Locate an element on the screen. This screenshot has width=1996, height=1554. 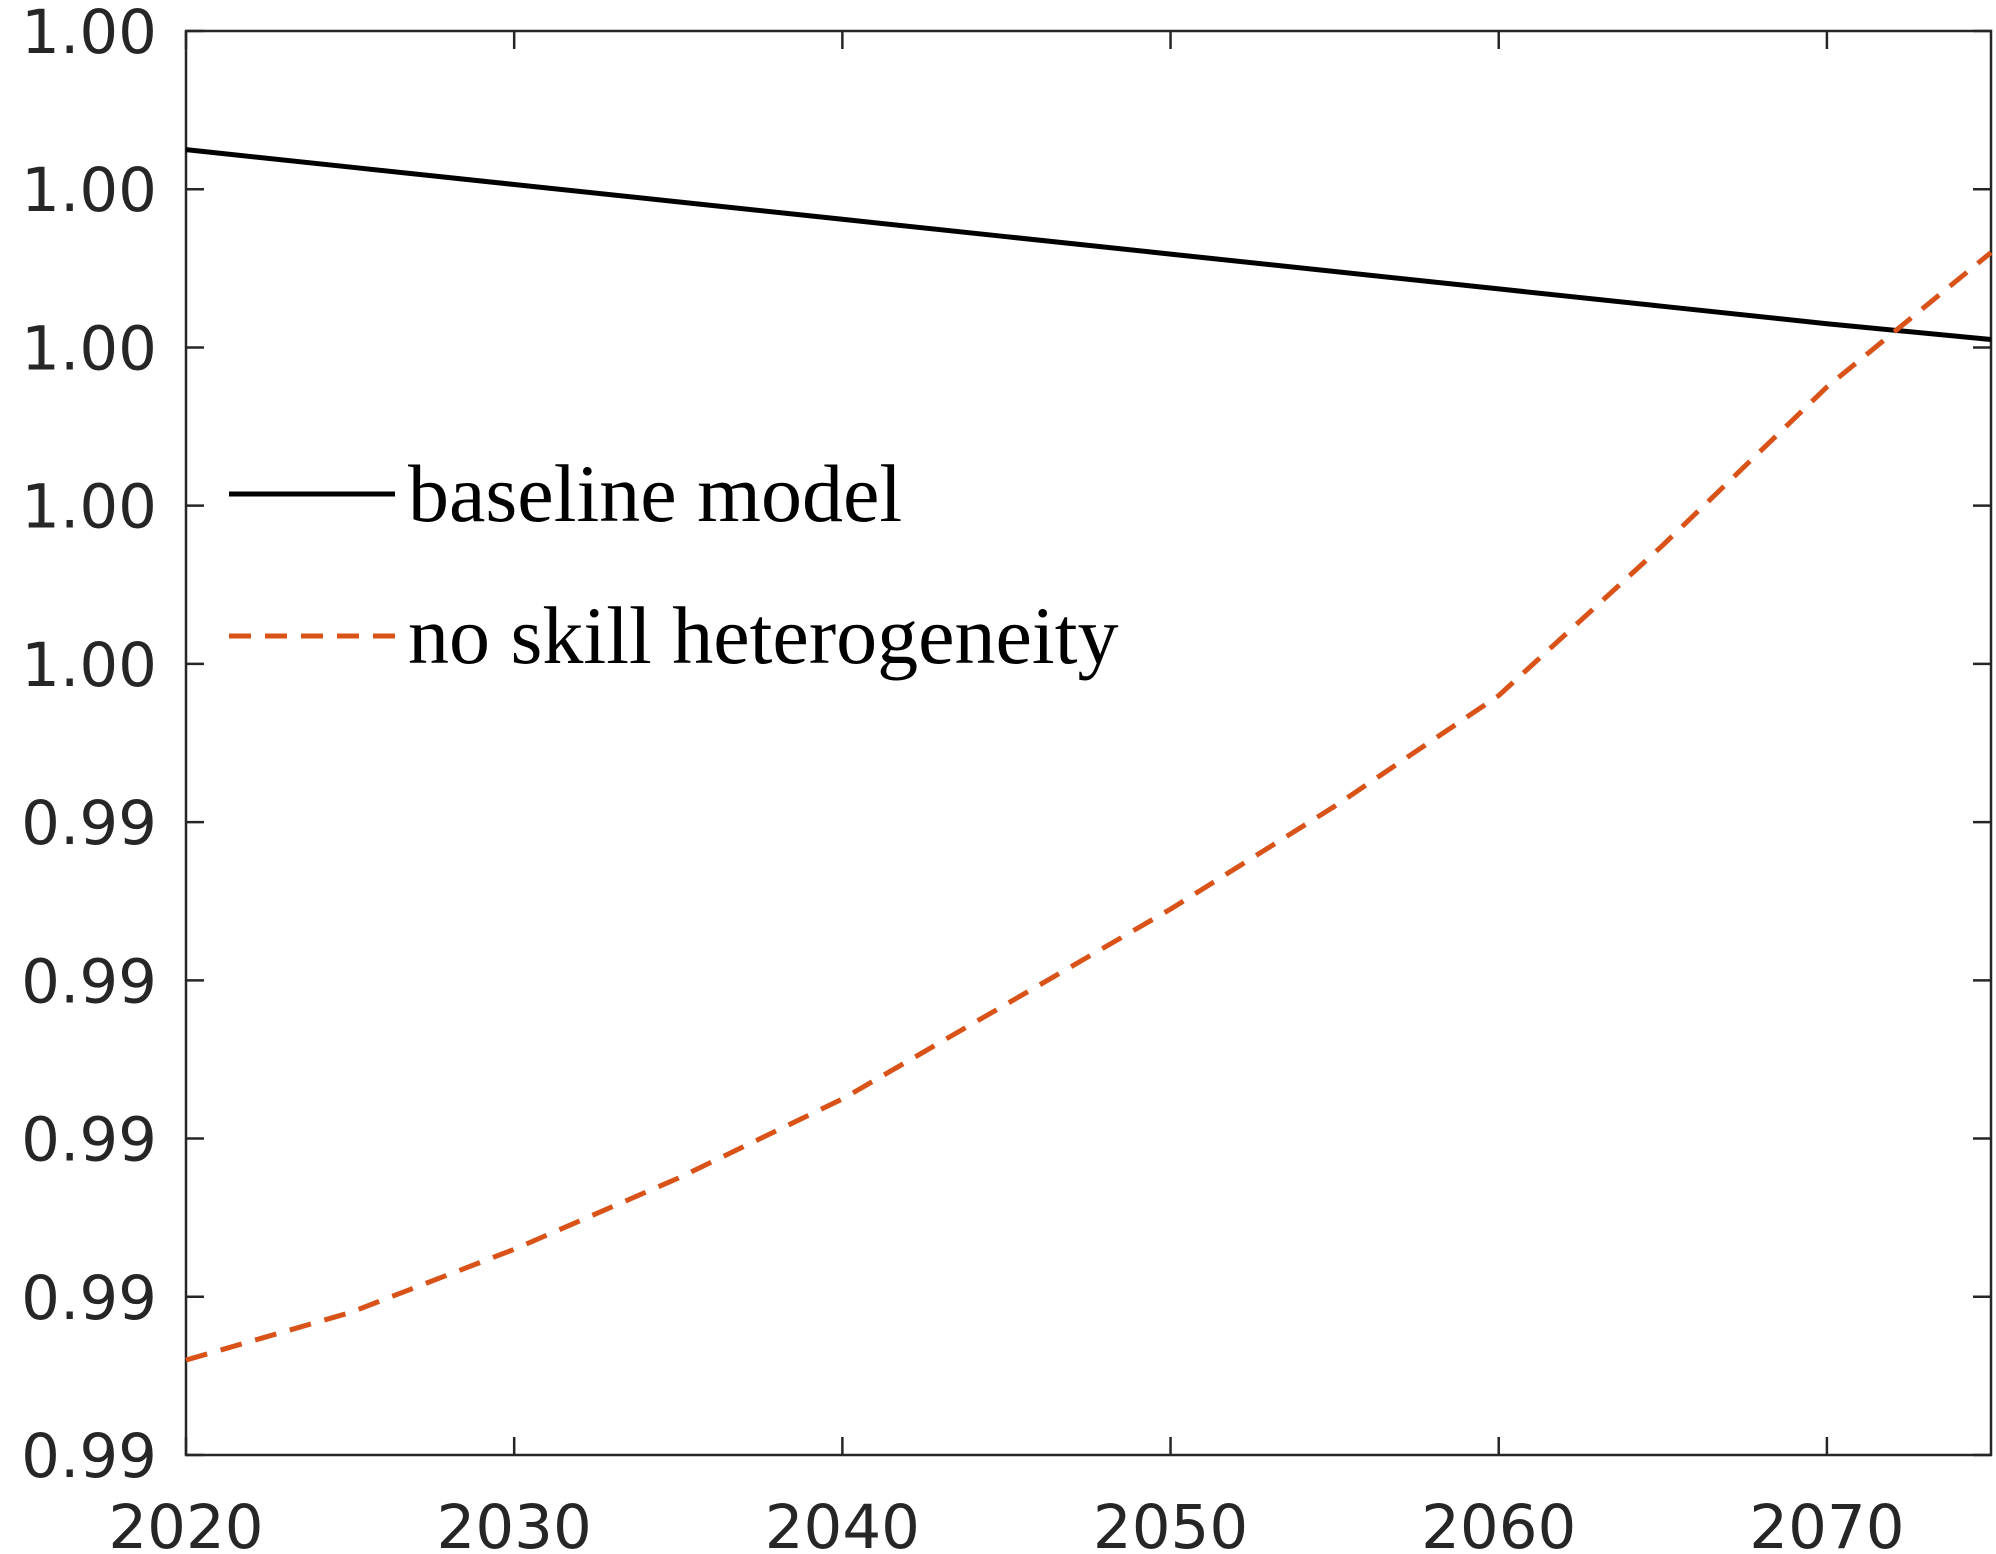
x-tick-label: 2050 is located at coordinates (1170, 1523).